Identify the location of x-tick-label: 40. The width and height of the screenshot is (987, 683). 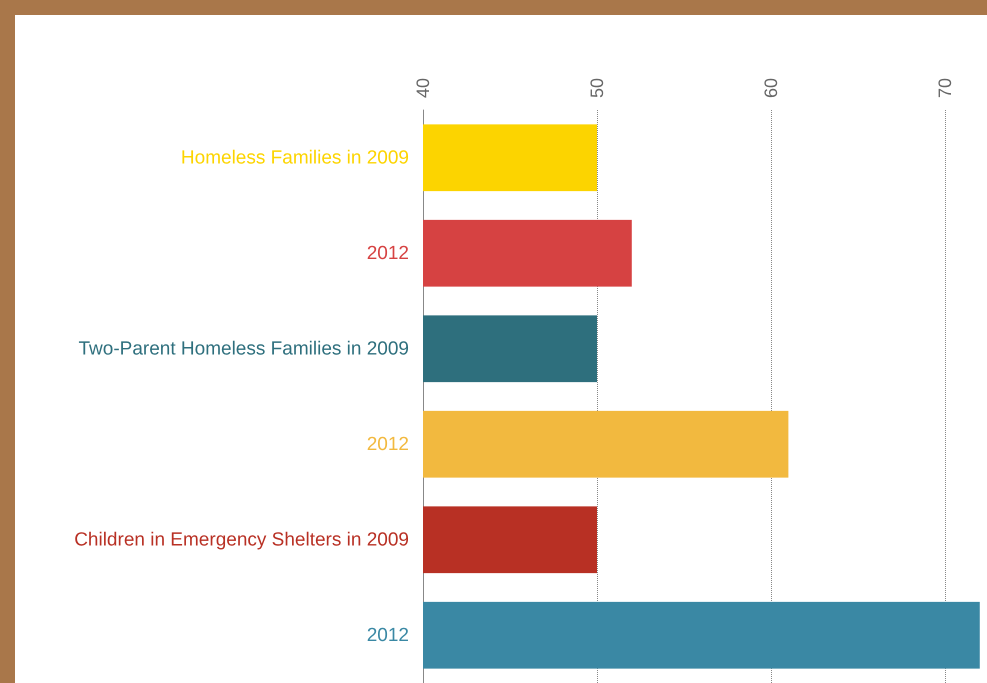
(423, 88).